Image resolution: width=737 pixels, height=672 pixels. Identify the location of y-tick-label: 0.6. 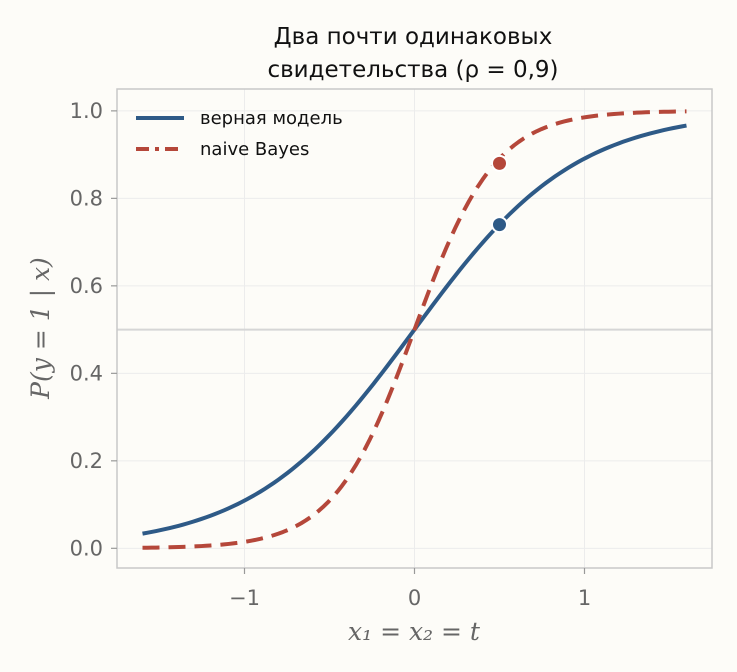
(86, 286).